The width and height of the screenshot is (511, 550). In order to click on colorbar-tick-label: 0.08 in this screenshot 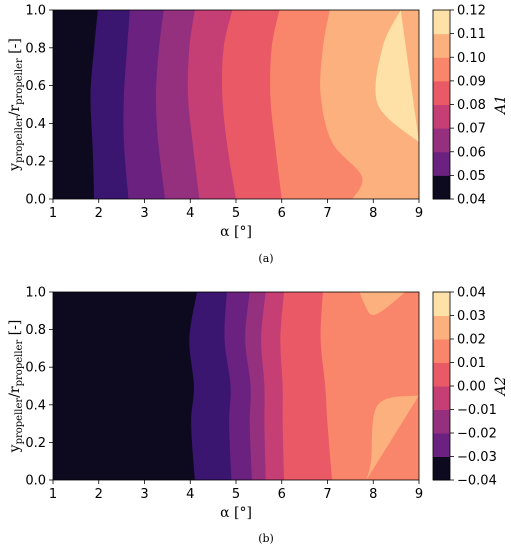, I will do `click(471, 105)`.